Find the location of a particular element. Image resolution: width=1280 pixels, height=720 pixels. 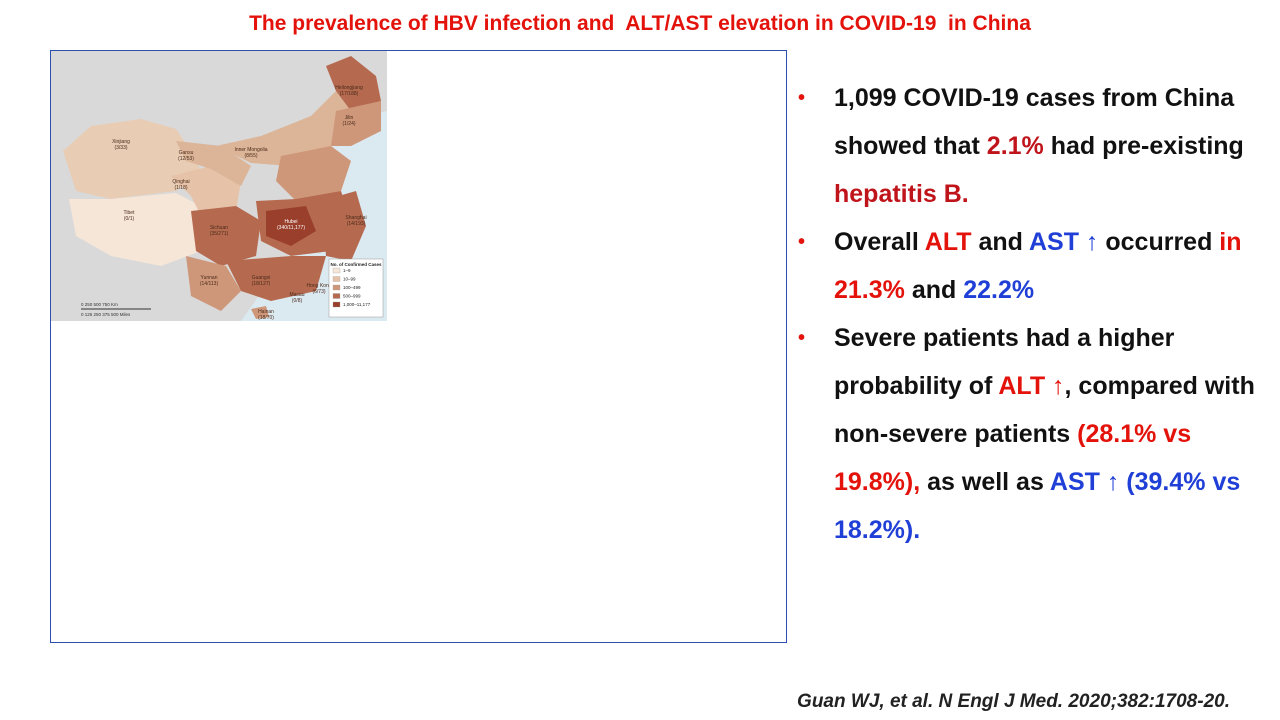

bullet-text-segment: 22.2% is located at coordinates (999, 290).